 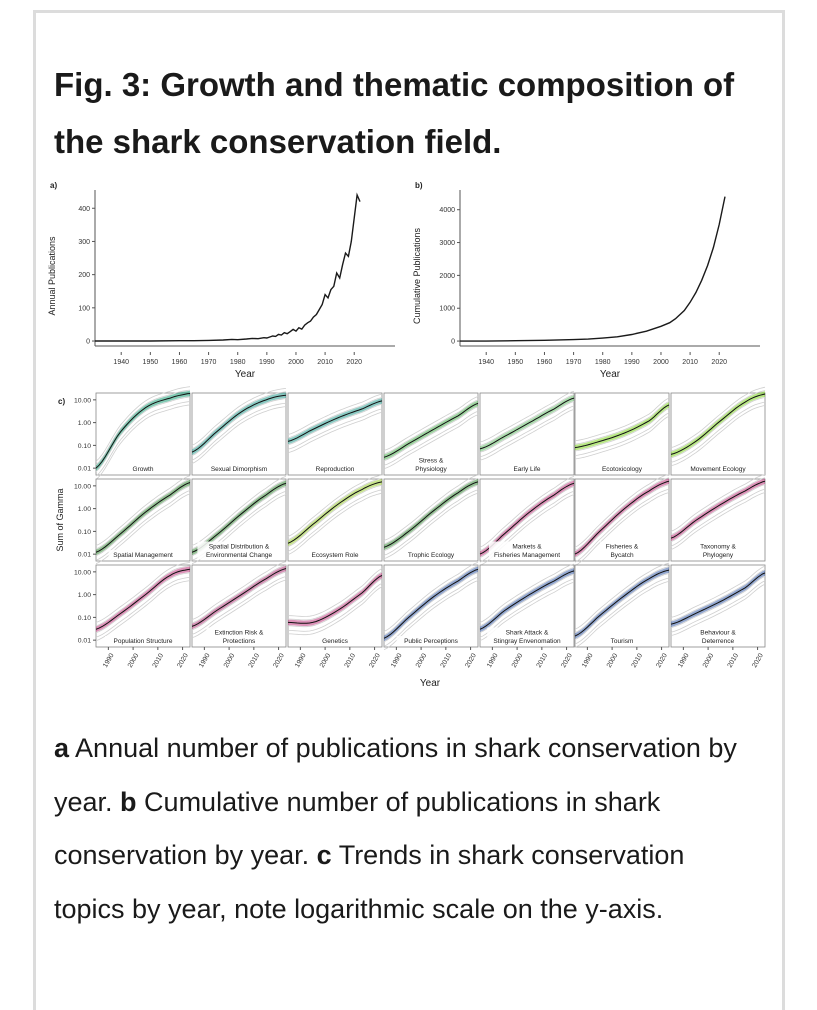 I want to click on y-tick-label: 400, so click(x=84, y=209).